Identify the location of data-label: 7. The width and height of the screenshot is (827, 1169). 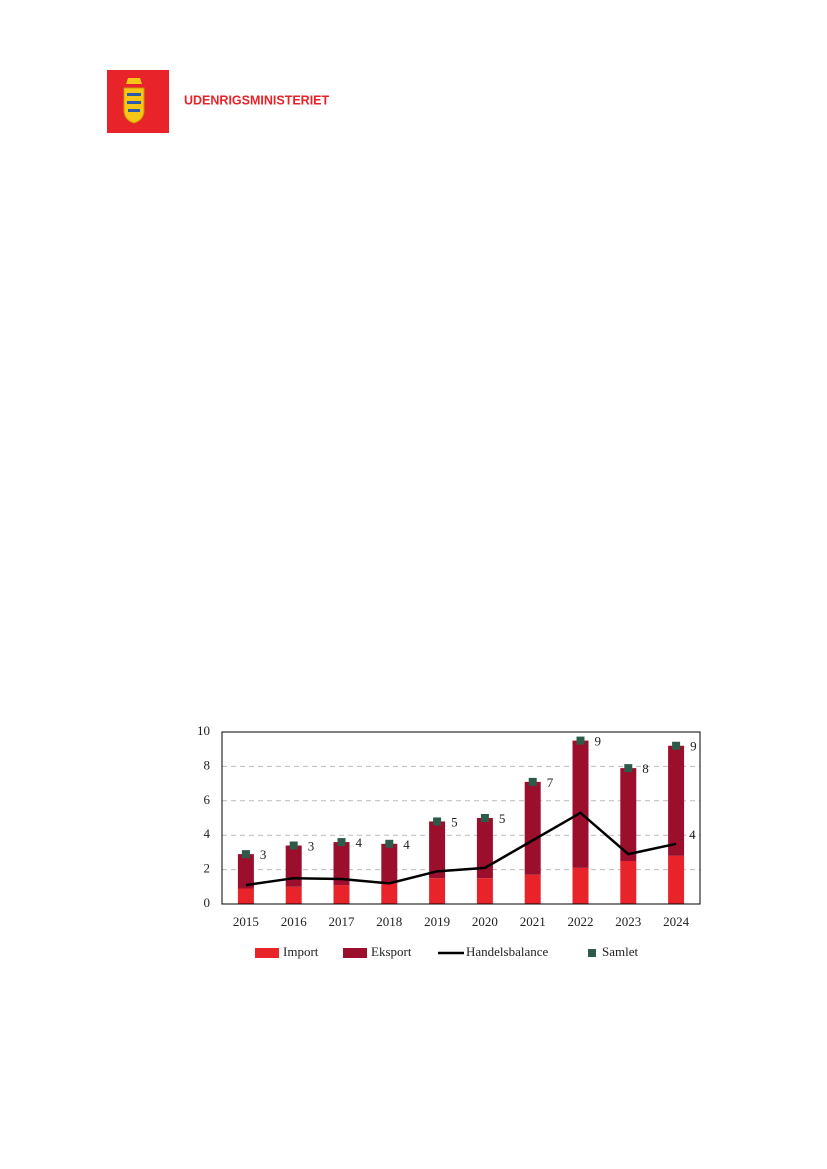
(550, 782).